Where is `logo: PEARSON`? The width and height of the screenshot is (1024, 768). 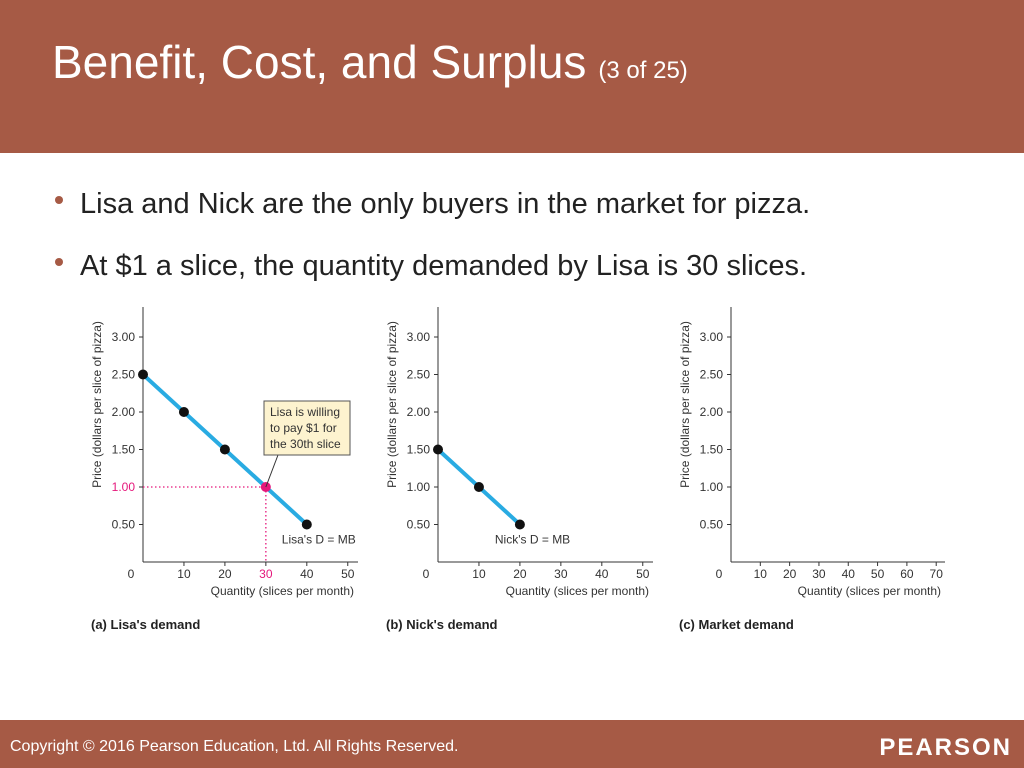
logo: PEARSON is located at coordinates (945, 747).